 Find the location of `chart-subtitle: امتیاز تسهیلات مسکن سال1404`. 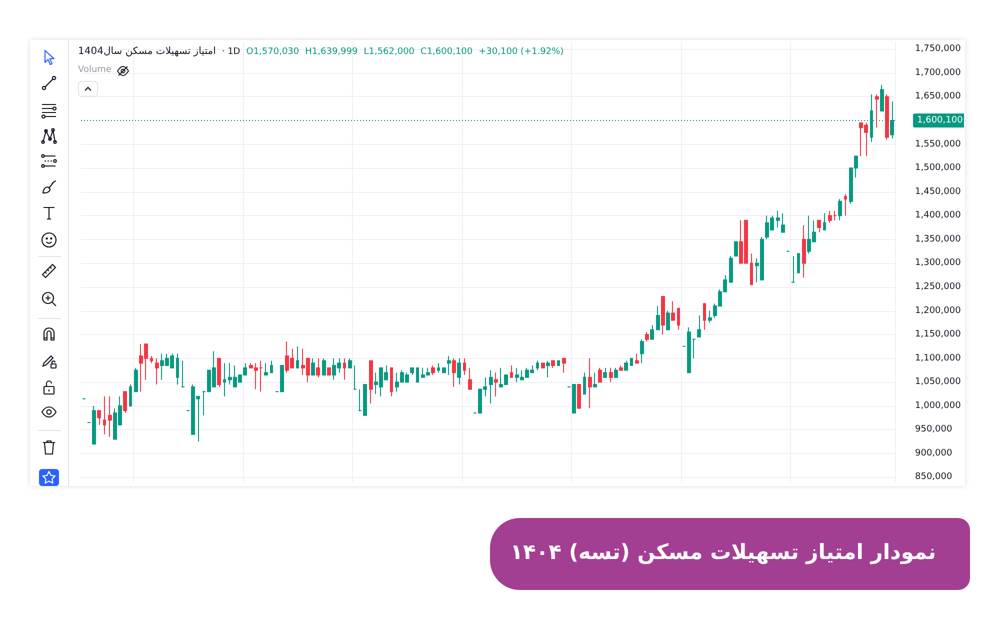

chart-subtitle: امتیاز تسهیلات مسکن سال1404 is located at coordinates (147, 51).